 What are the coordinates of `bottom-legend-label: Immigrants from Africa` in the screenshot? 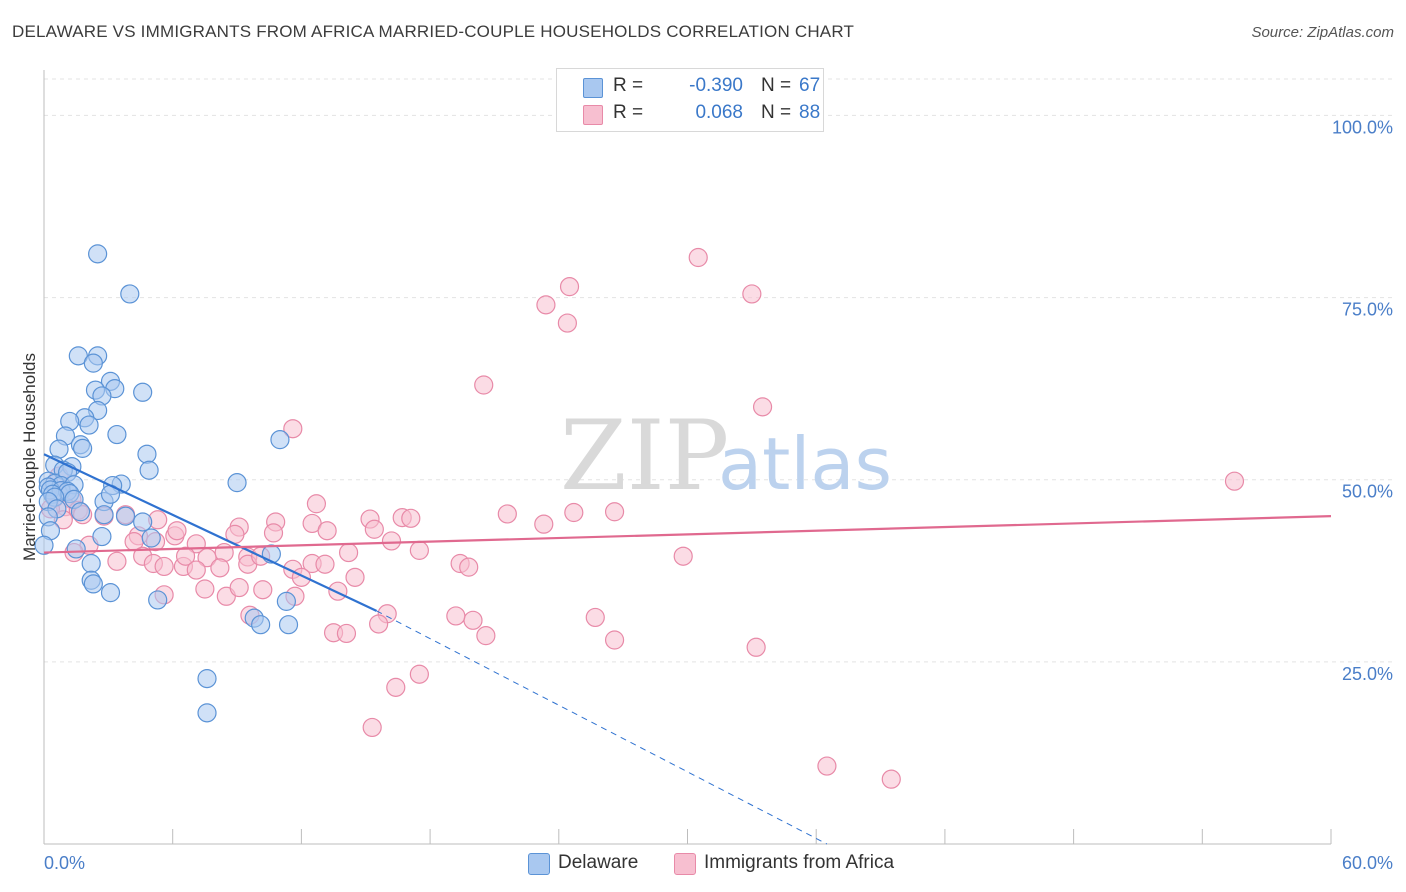 It's located at (799, 862).